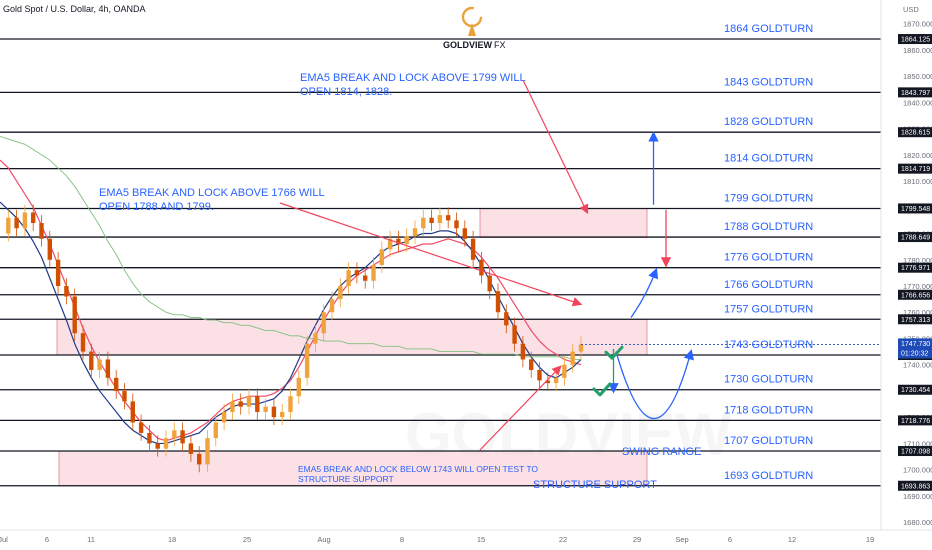  I want to click on level-label-8: 1757 GOLDTURN, so click(768, 309).